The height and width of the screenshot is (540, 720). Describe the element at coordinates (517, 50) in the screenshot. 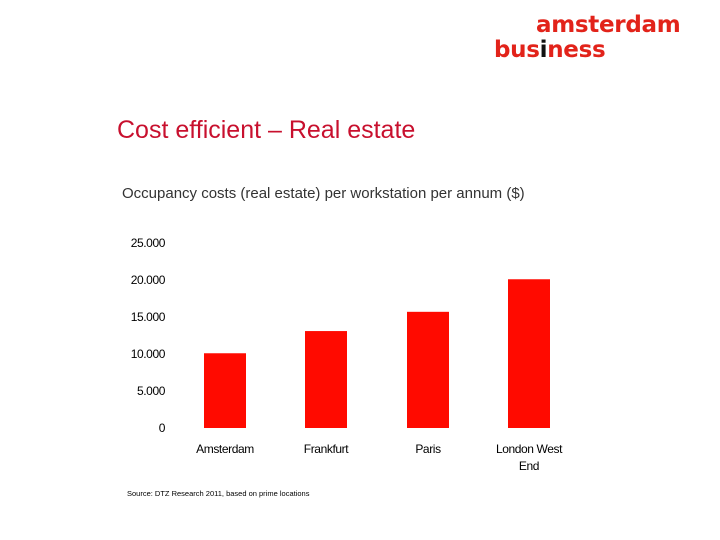

I see `logo-part-bus: bus` at that location.